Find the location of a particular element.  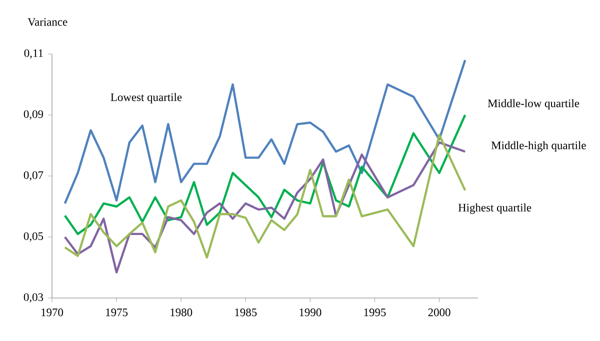

text: Middle-low quartile is located at coordinates (534, 104).